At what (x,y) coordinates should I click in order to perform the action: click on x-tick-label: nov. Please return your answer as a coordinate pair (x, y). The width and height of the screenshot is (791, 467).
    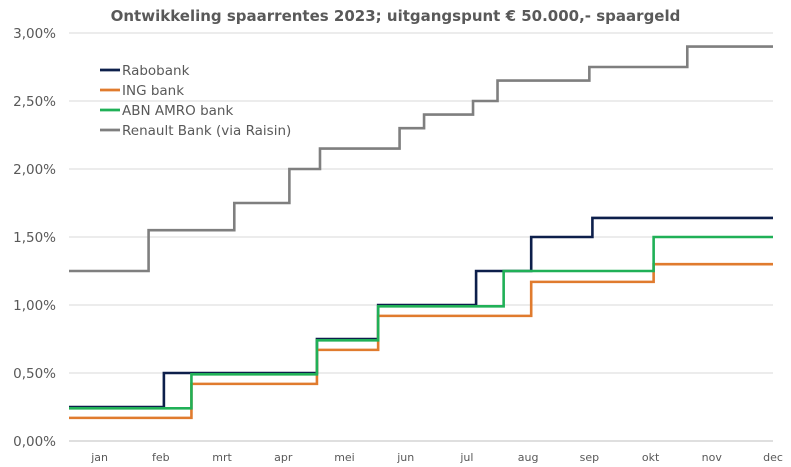
    Looking at the image, I should click on (712, 457).